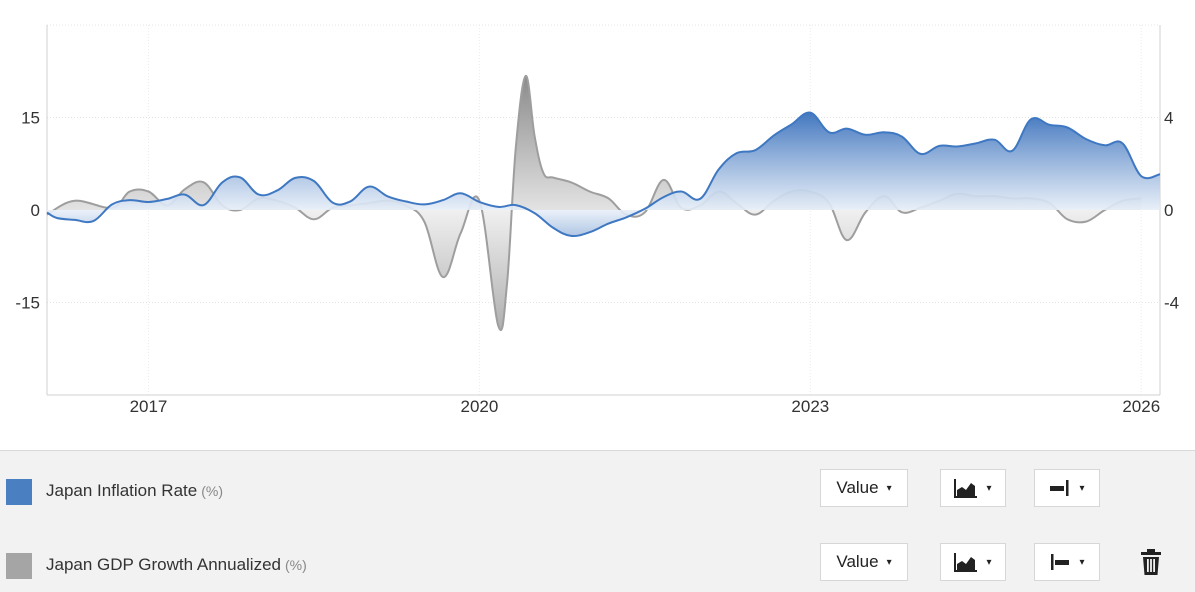 This screenshot has width=1195, height=592. Describe the element at coordinates (1168, 210) in the screenshot. I see `right-tick-label: 0` at that location.